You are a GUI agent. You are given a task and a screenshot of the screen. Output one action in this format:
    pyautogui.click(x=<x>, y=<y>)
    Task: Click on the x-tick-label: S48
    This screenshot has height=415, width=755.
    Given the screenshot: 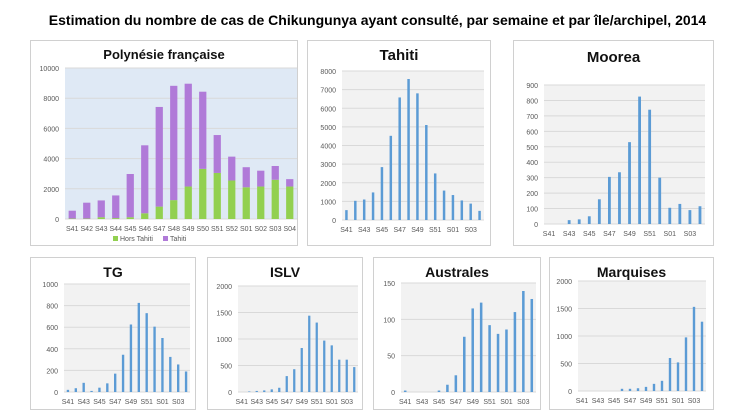 What is the action you would take?
    pyautogui.click(x=174, y=229)
    